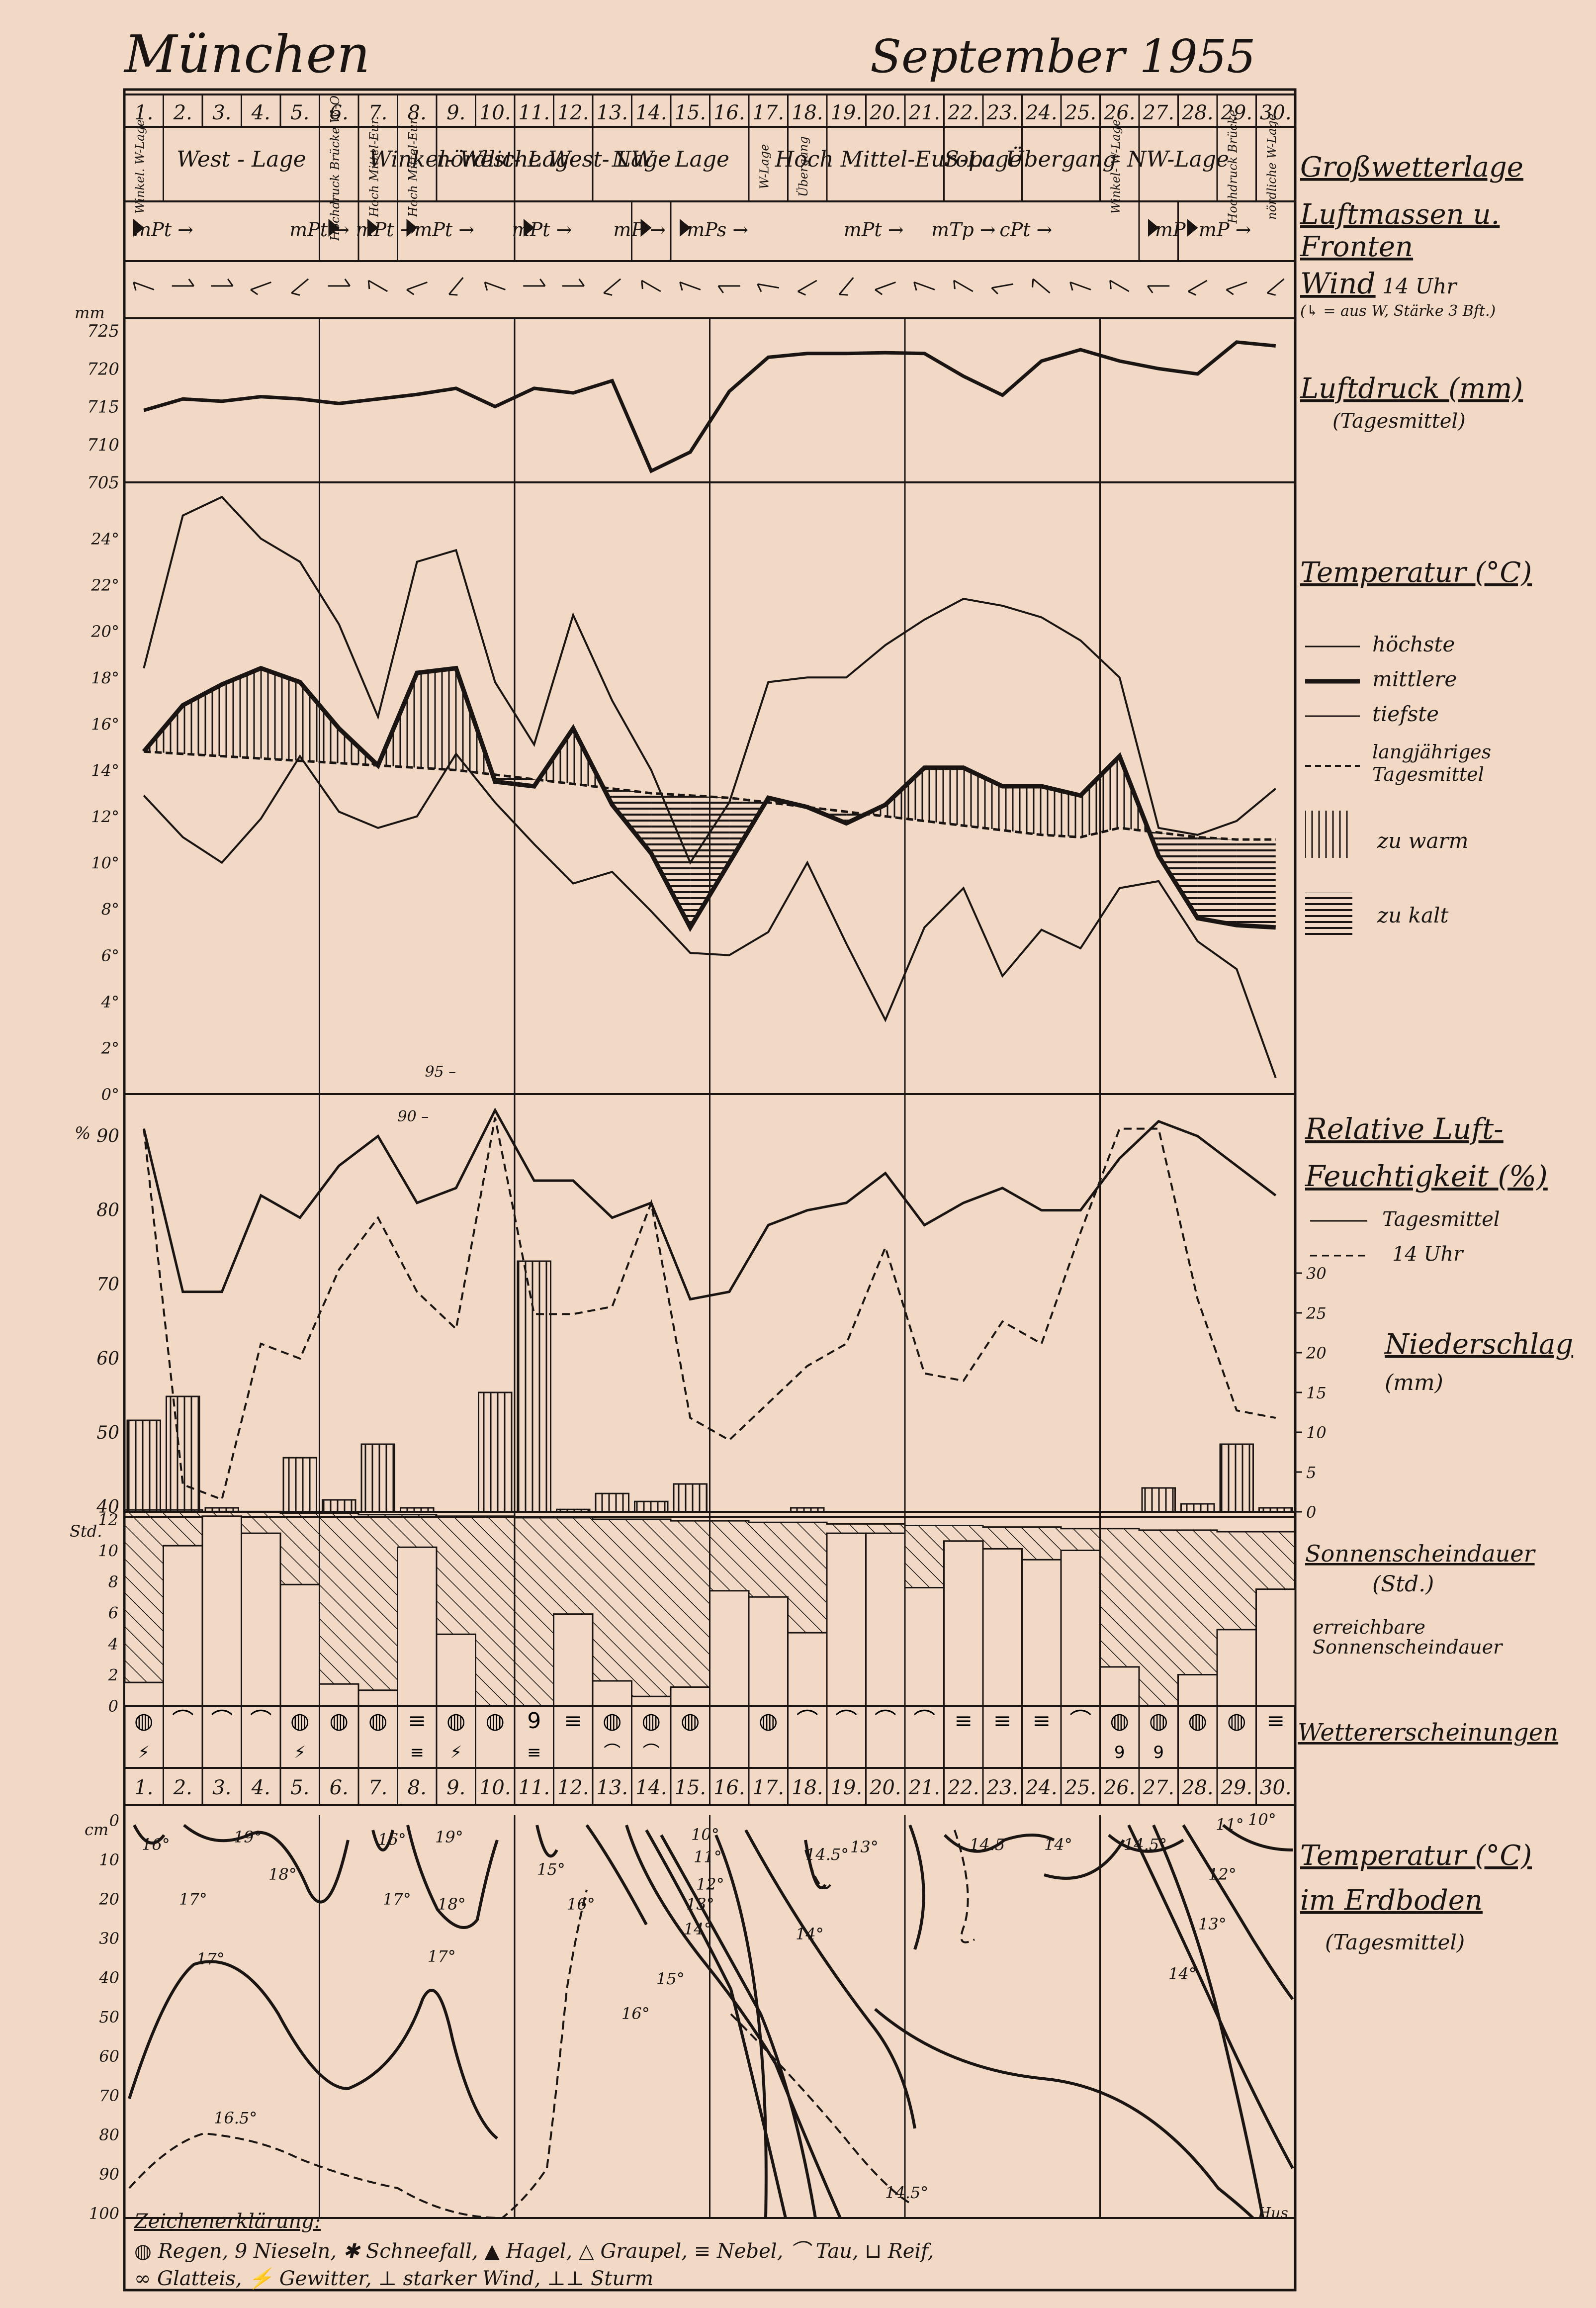 The image size is (1596, 2308). Describe the element at coordinates (105, 585) in the screenshot. I see `temp-tick: 22°` at that location.